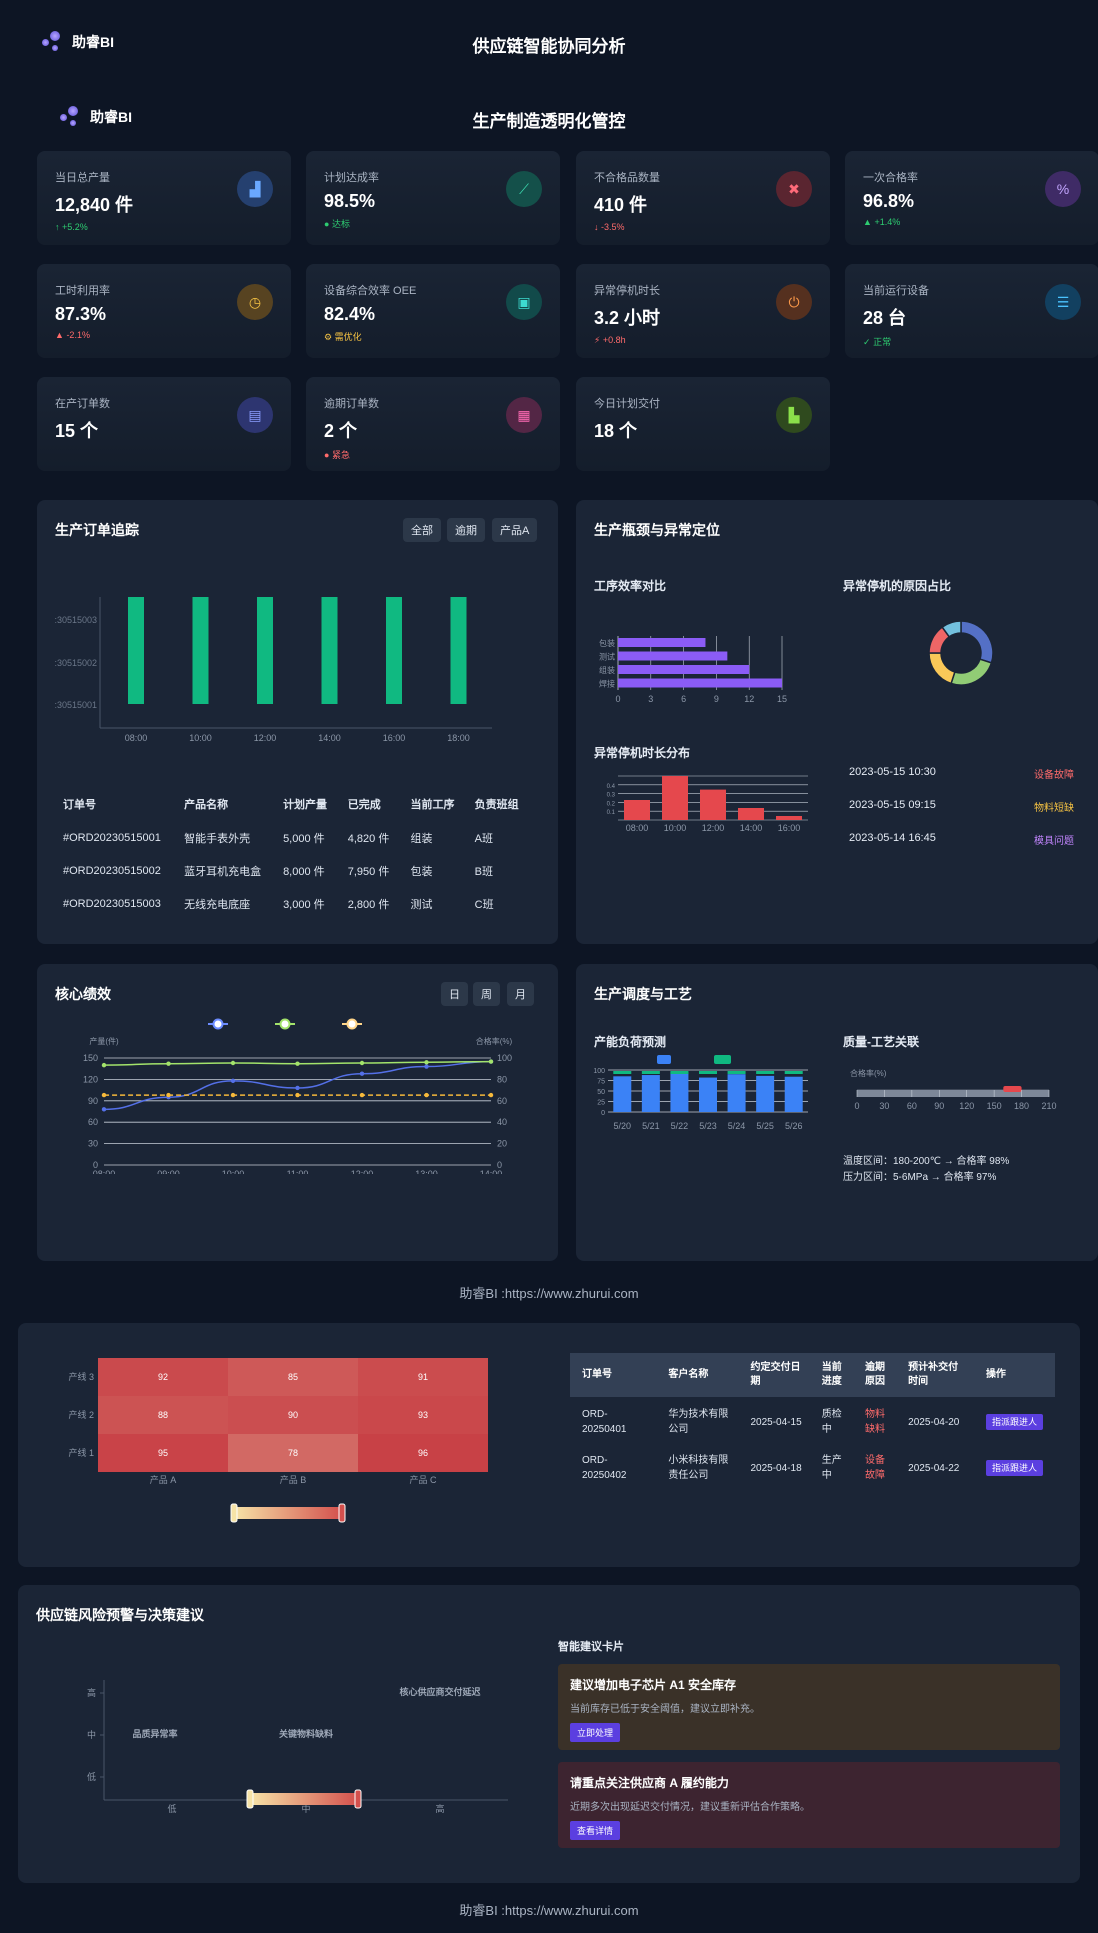 The height and width of the screenshot is (1933, 1098). I want to click on y2-axis-title: 合格率(%), so click(494, 1041).